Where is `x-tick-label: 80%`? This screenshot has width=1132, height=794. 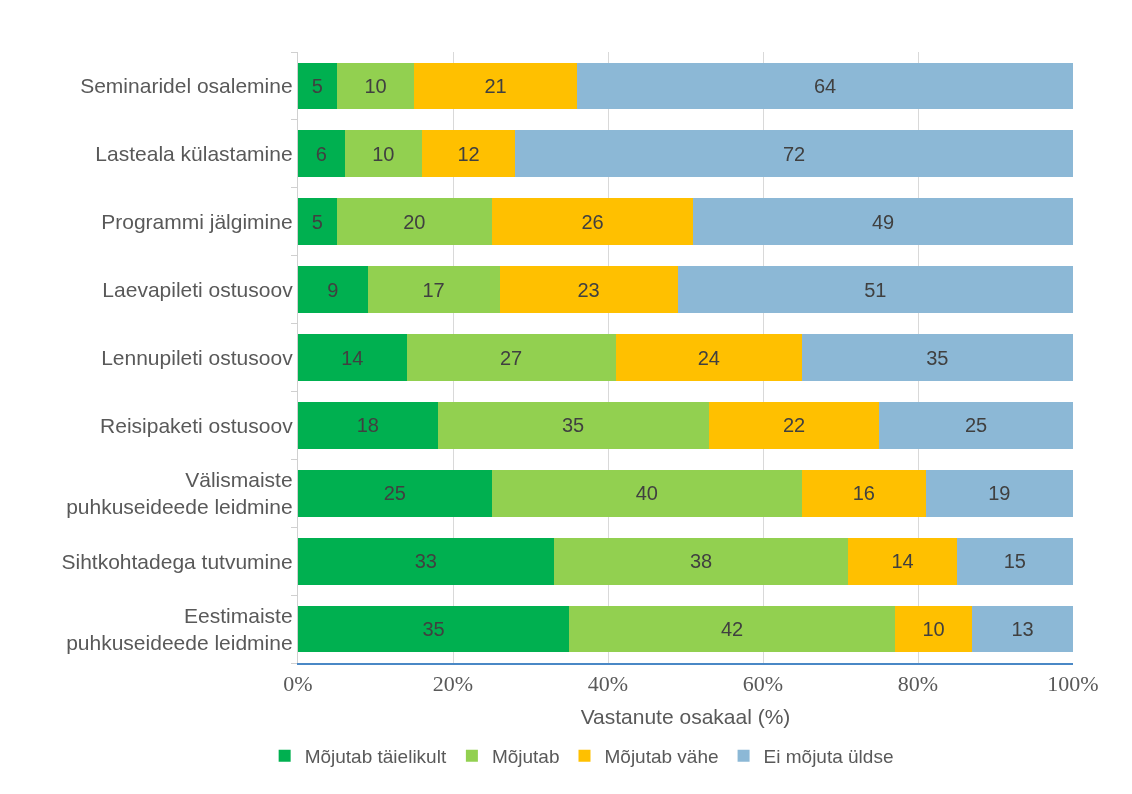 x-tick-label: 80% is located at coordinates (918, 684).